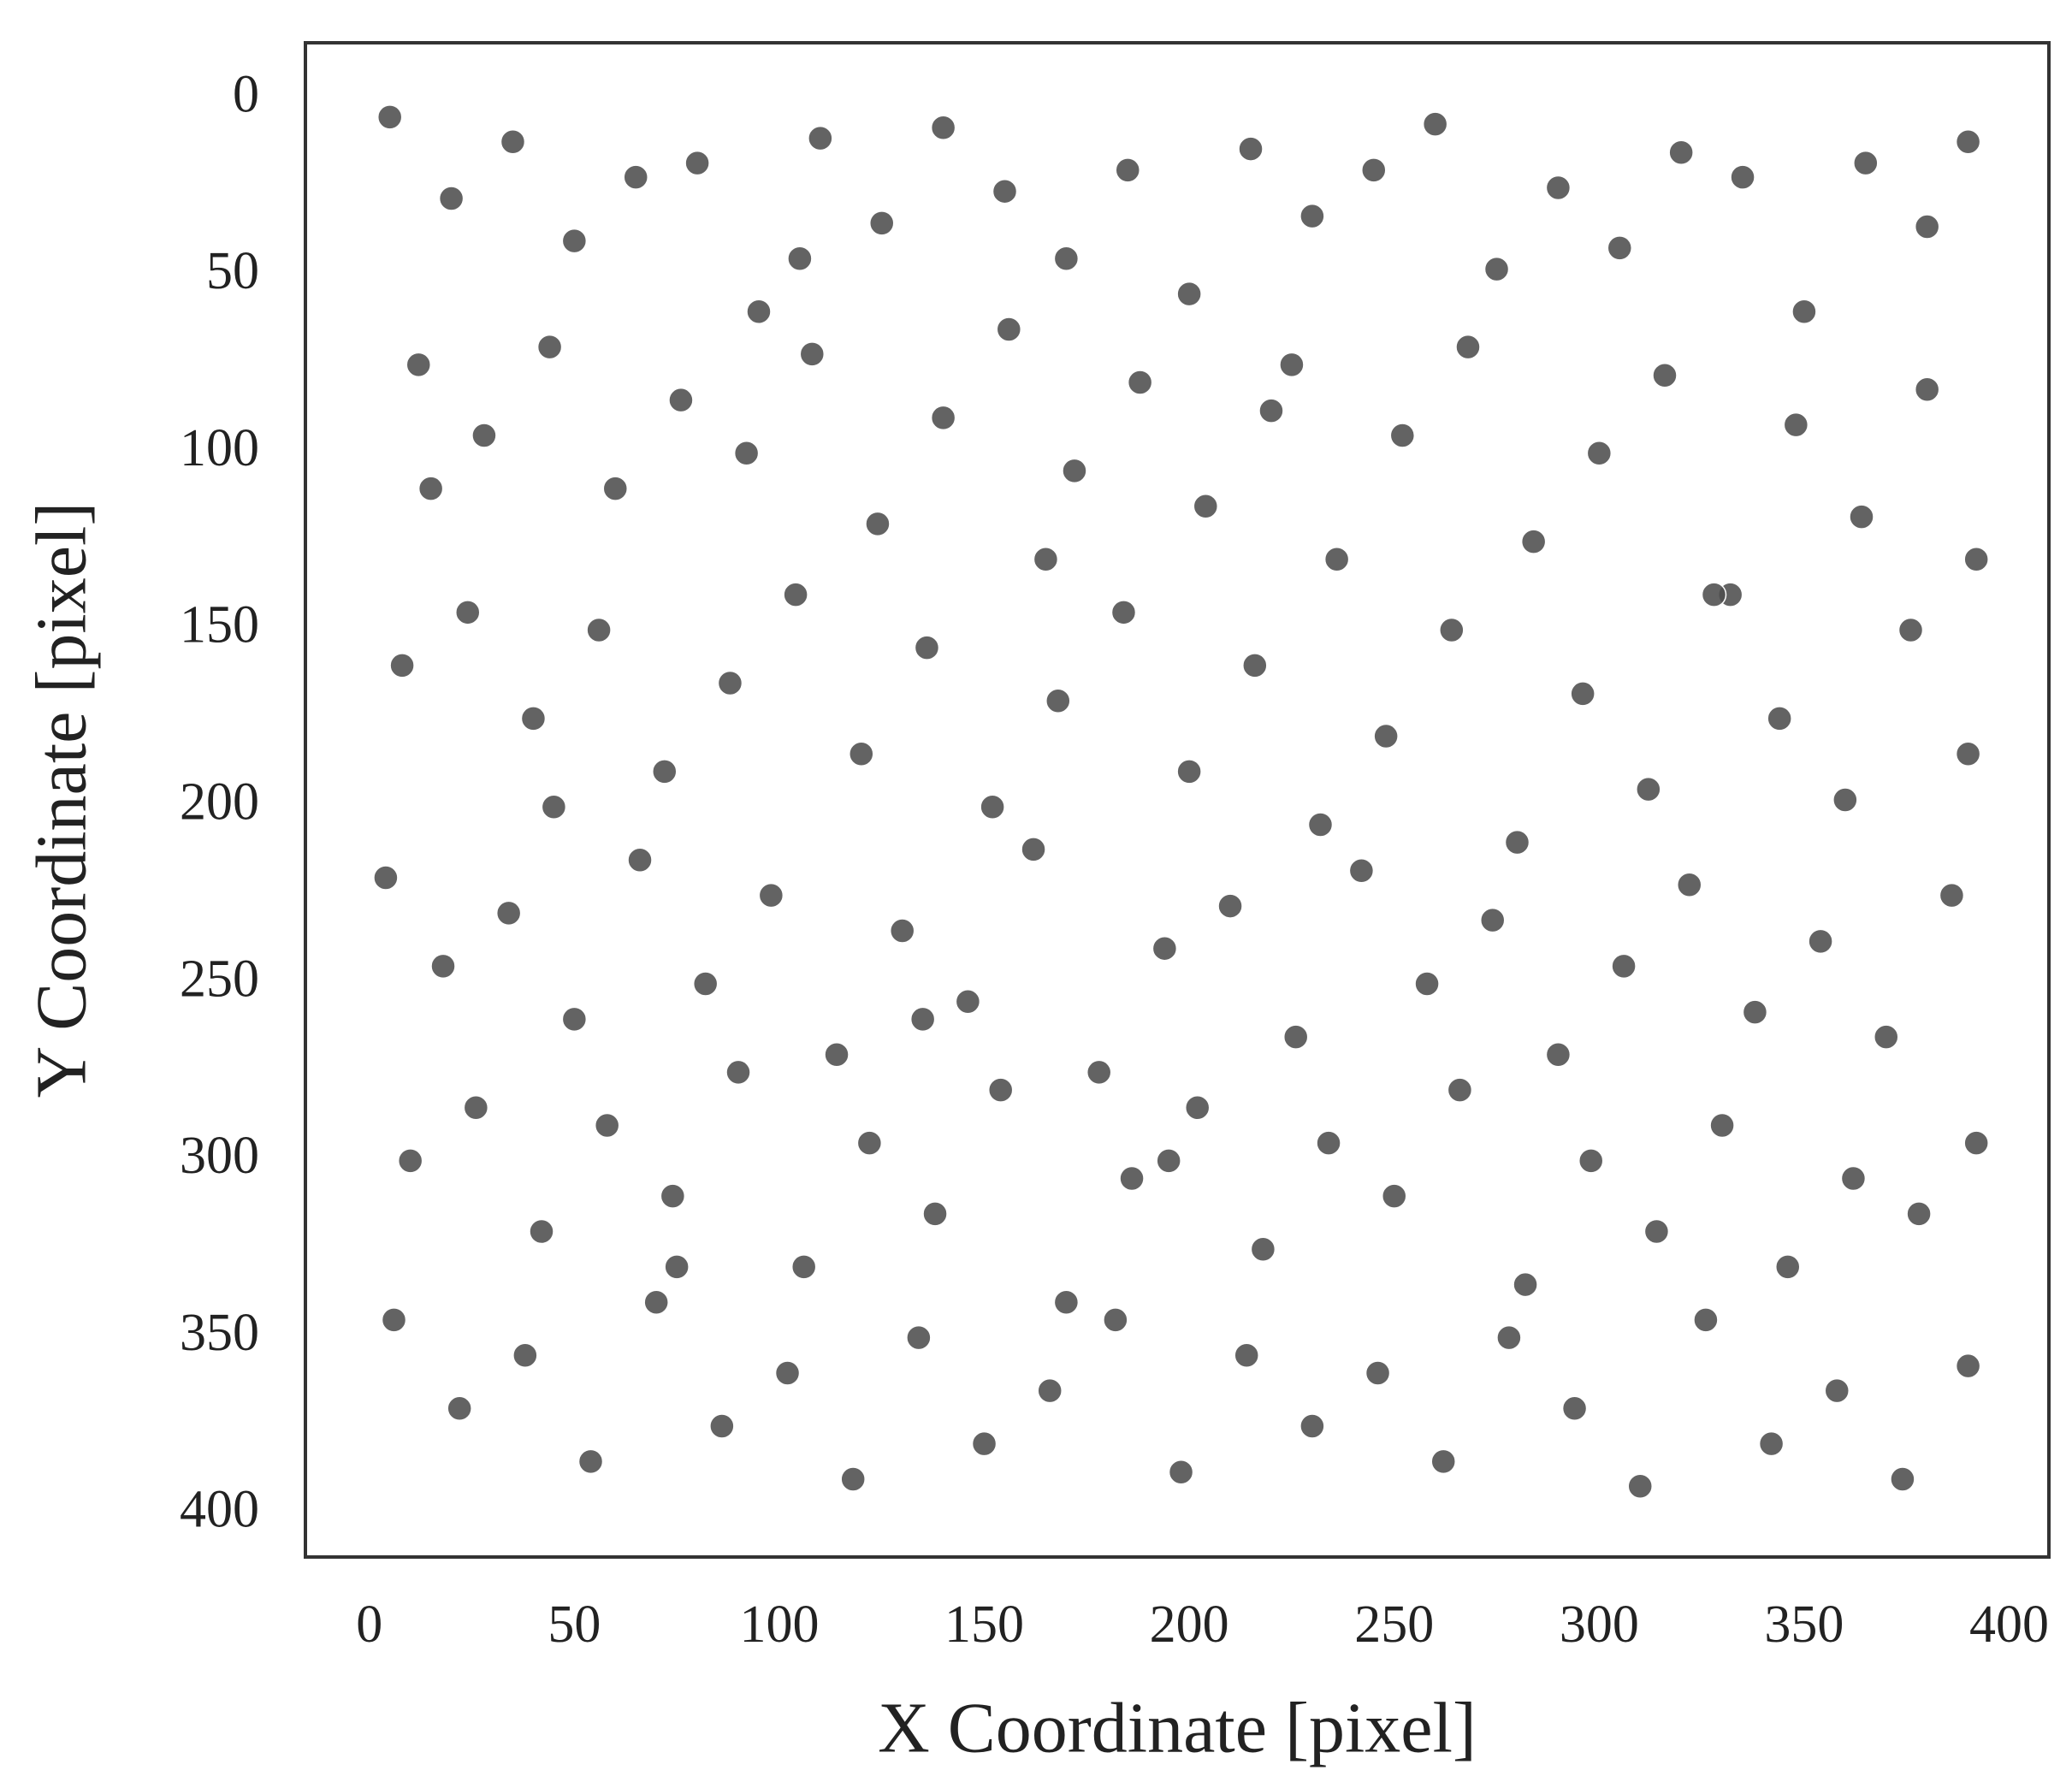  What do you see at coordinates (1804, 1625) in the screenshot?
I see `x-tick-label: 350` at bounding box center [1804, 1625].